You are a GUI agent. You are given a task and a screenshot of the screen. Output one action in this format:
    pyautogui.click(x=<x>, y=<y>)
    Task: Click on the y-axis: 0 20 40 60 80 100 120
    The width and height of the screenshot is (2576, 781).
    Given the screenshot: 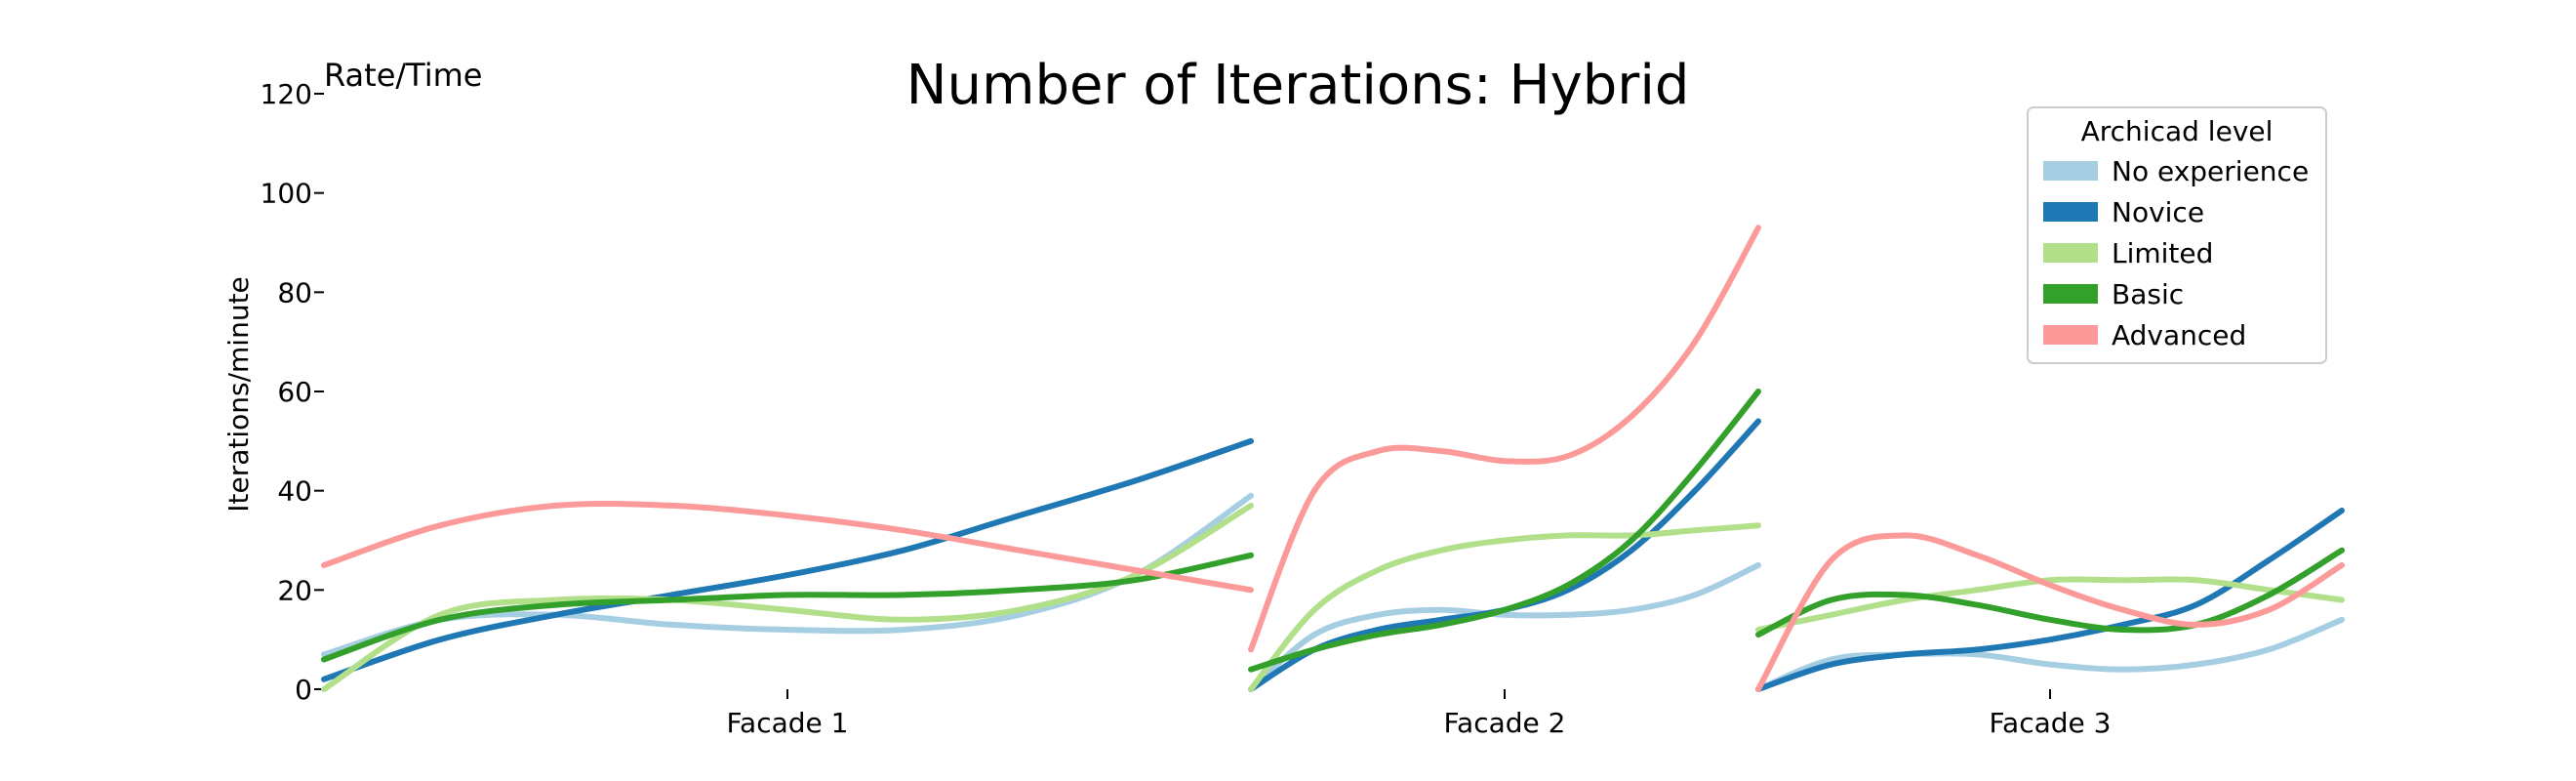 What is the action you would take?
    pyautogui.click(x=292, y=392)
    